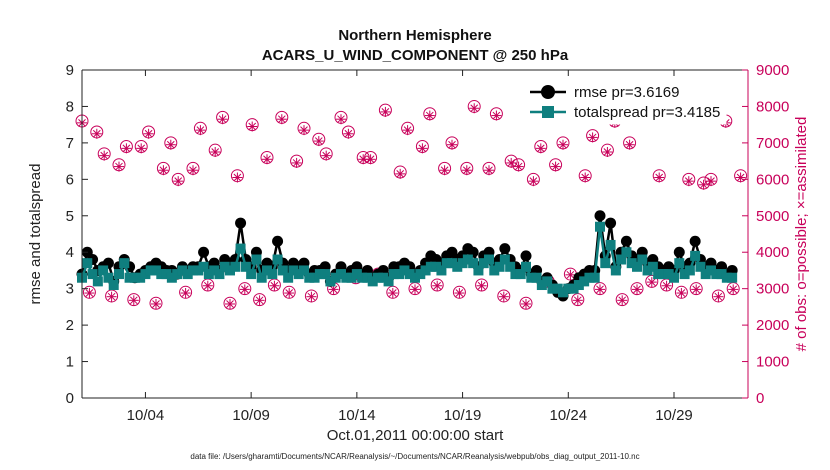 The height and width of the screenshot is (470, 830). What do you see at coordinates (772, 179) in the screenshot?
I see `y-tick-label-right: 6000` at bounding box center [772, 179].